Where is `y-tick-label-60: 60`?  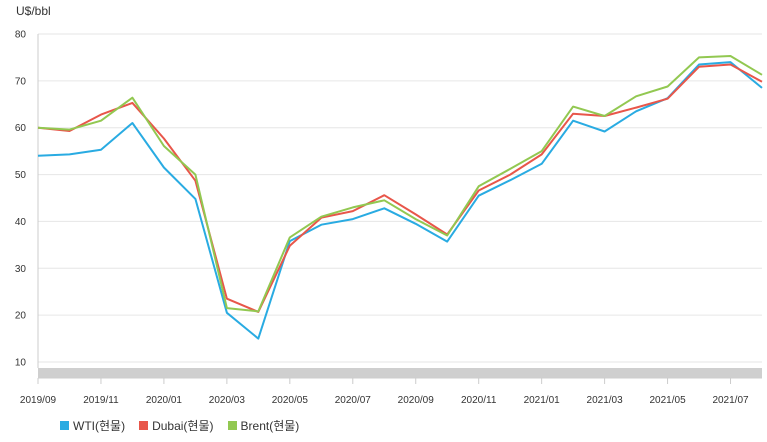 y-tick-label-60: 60 is located at coordinates (21, 128).